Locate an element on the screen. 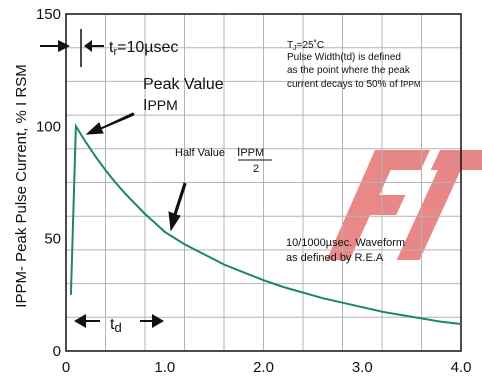 This screenshot has height=376, width=482. tr-right-arrow is located at coordinates (94, 46).